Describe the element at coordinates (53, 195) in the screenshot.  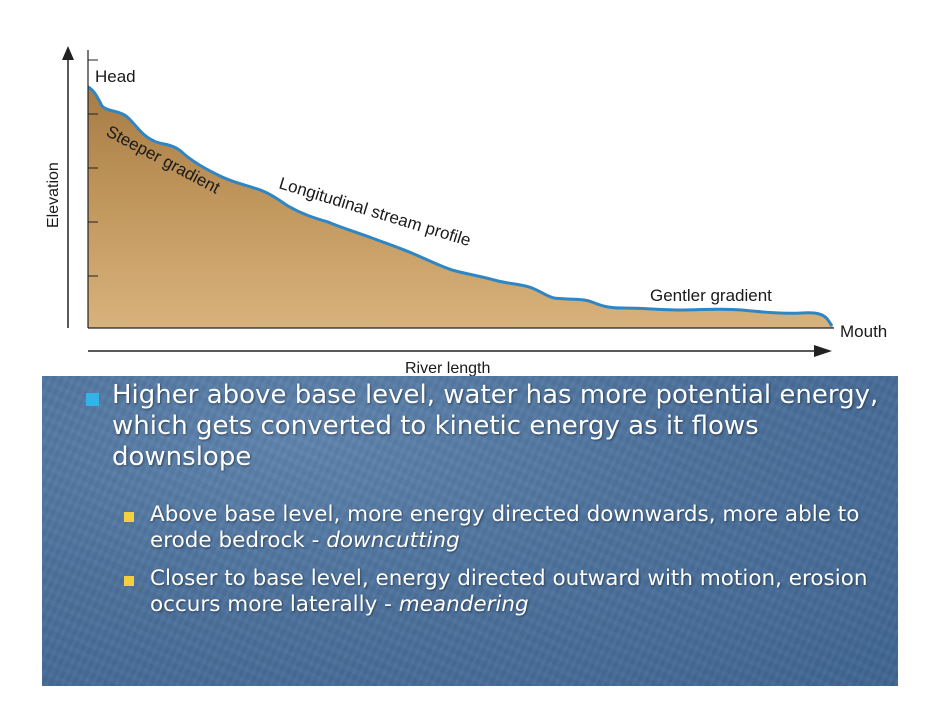
I see `label-elevation: Elevation` at that location.